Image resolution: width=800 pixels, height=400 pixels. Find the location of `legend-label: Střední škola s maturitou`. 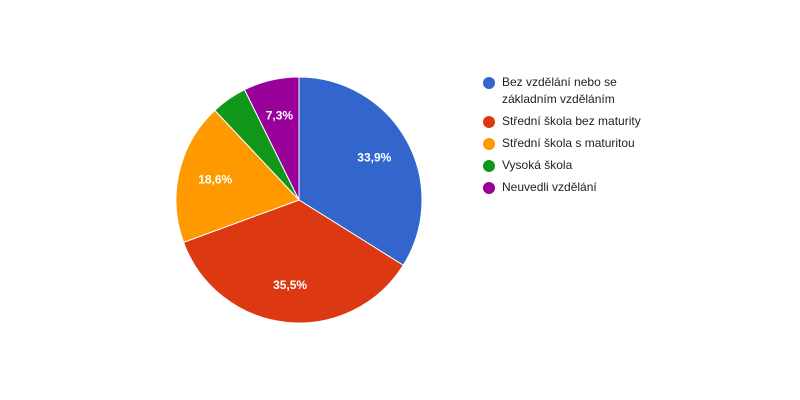

legend-label: Střední škola s maturitou is located at coordinates (568, 143).